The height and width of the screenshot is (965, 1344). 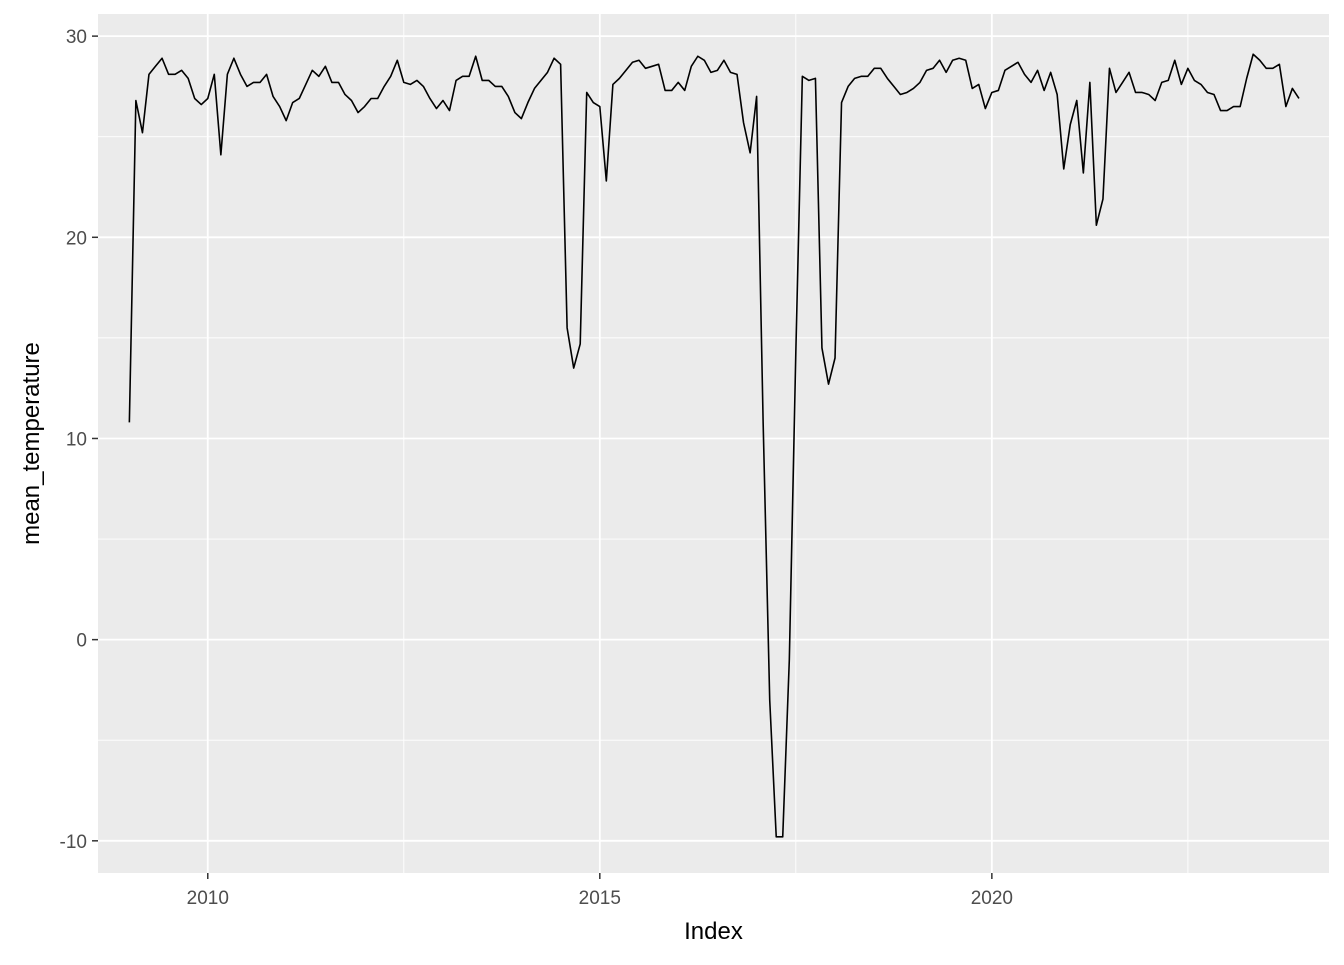 What do you see at coordinates (713, 931) in the screenshot?
I see `x-axis-title: Index` at bounding box center [713, 931].